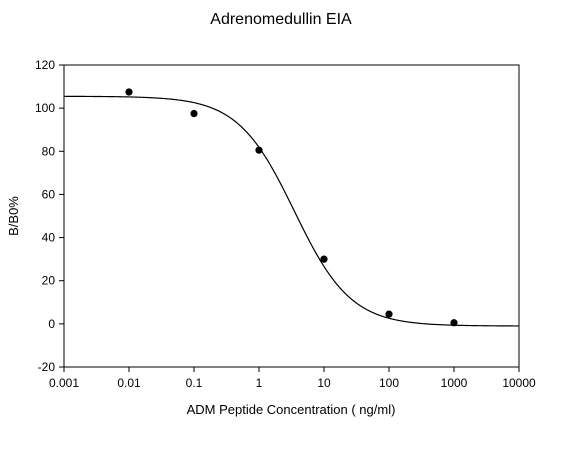 The image size is (563, 468). I want to click on x-tick-label: 0.1, so click(194, 383).